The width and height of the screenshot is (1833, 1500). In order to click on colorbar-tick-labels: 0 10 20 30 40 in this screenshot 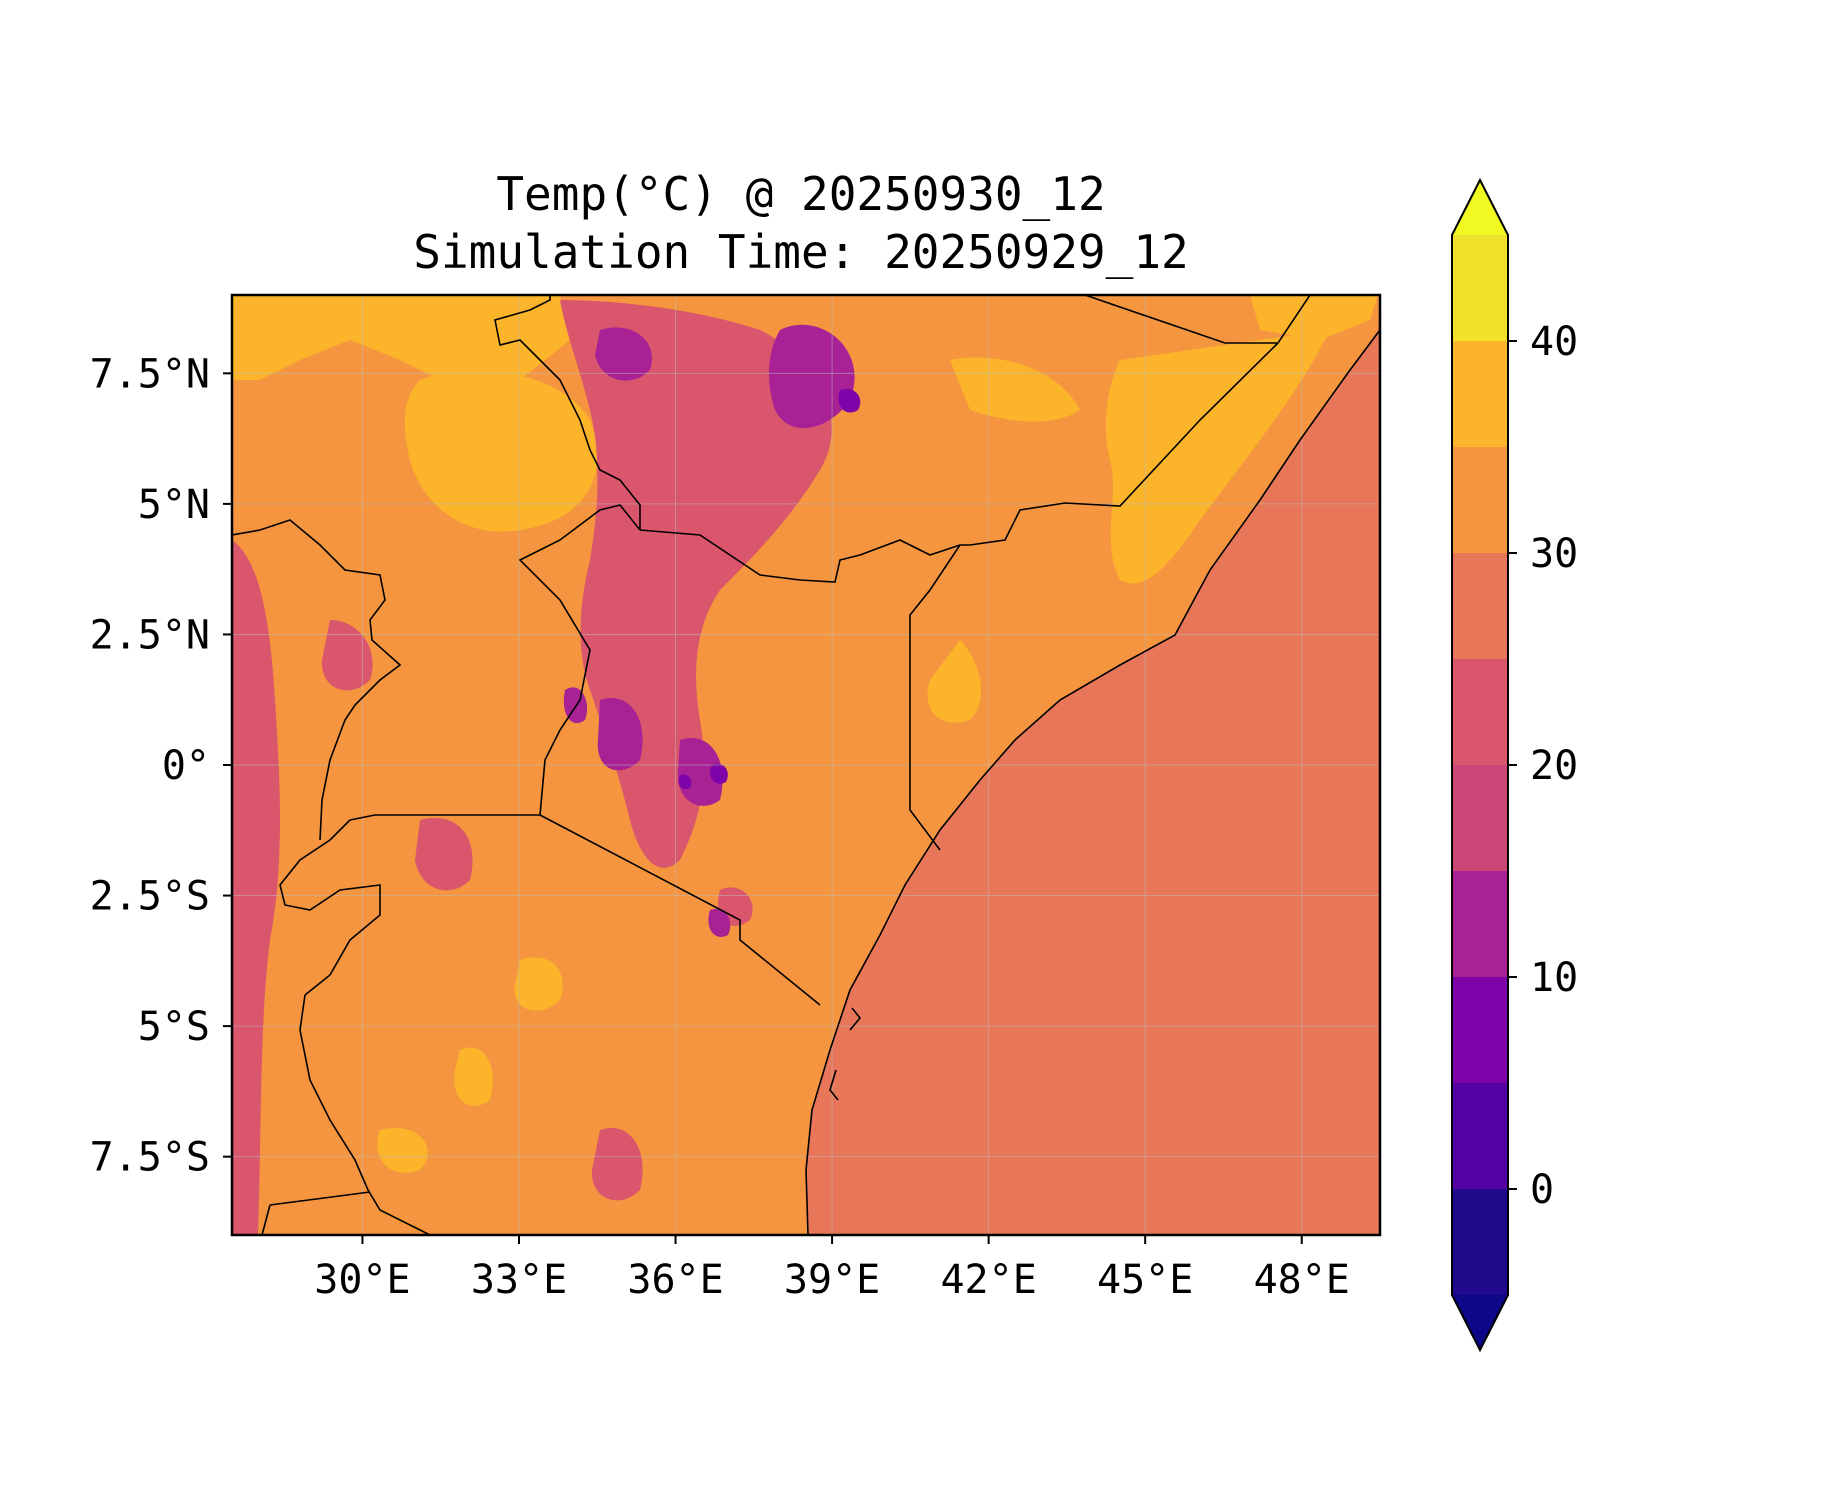, I will do `click(1543, 766)`.